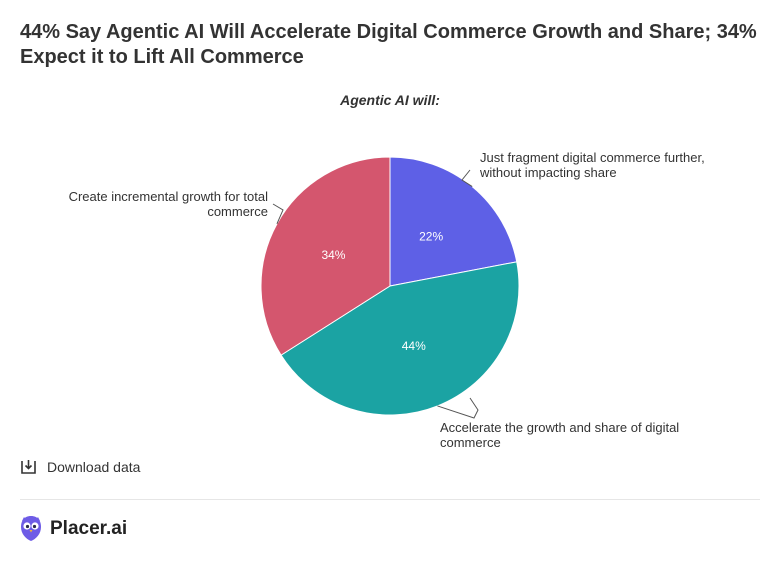  Describe the element at coordinates (89, 528) in the screenshot. I see `brand-name: Placer.ai` at that location.